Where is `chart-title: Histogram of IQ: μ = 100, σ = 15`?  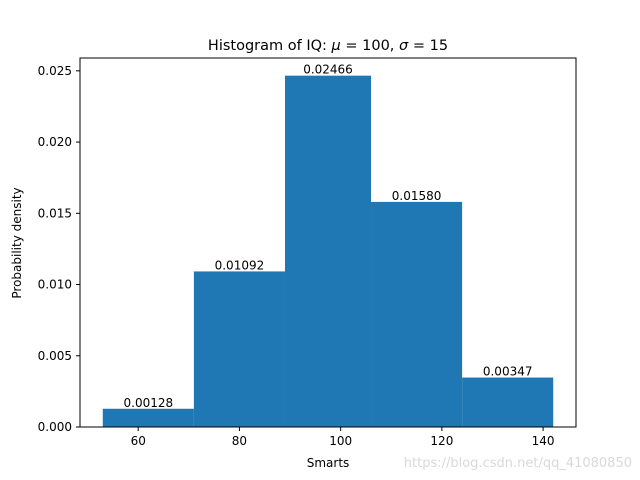
chart-title: Histogram of IQ: μ = 100, σ = 15 is located at coordinates (328, 46).